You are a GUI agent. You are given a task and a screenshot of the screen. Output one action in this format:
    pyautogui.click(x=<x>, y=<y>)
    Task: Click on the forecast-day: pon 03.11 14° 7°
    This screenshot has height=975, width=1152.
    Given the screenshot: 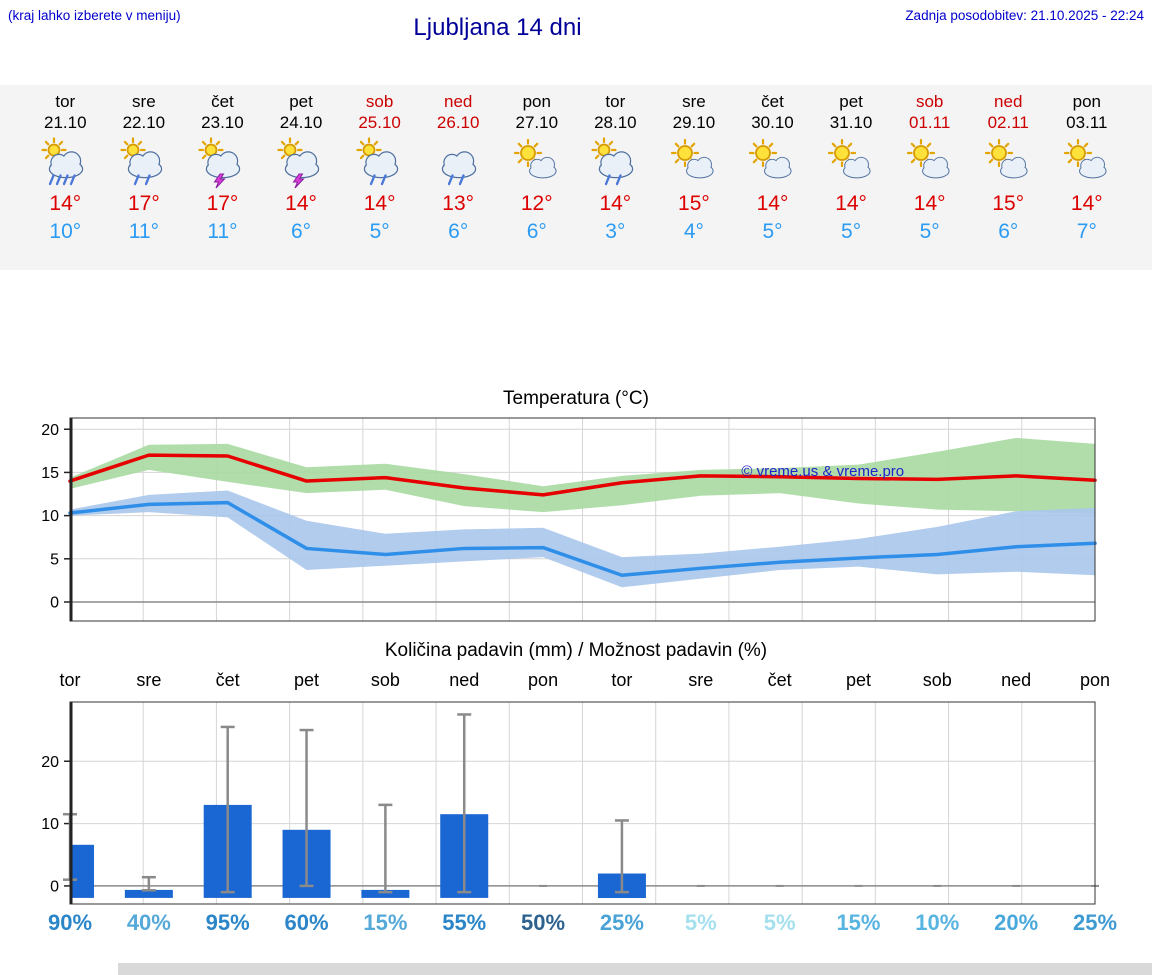 What is the action you would take?
    pyautogui.click(x=1087, y=180)
    